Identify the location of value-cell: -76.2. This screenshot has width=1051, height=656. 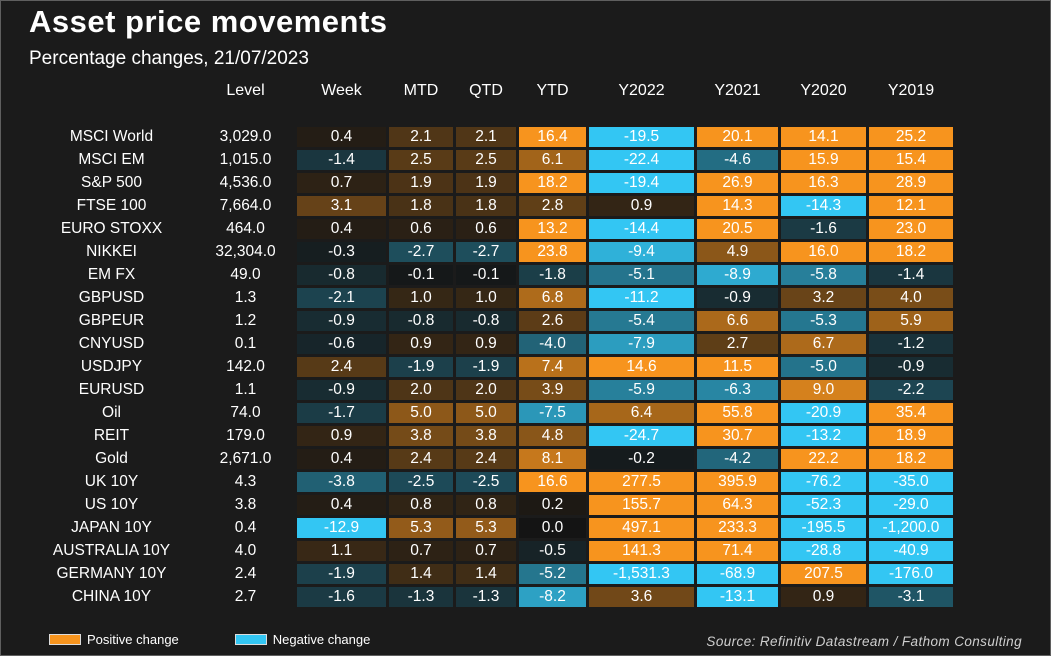
(823, 482).